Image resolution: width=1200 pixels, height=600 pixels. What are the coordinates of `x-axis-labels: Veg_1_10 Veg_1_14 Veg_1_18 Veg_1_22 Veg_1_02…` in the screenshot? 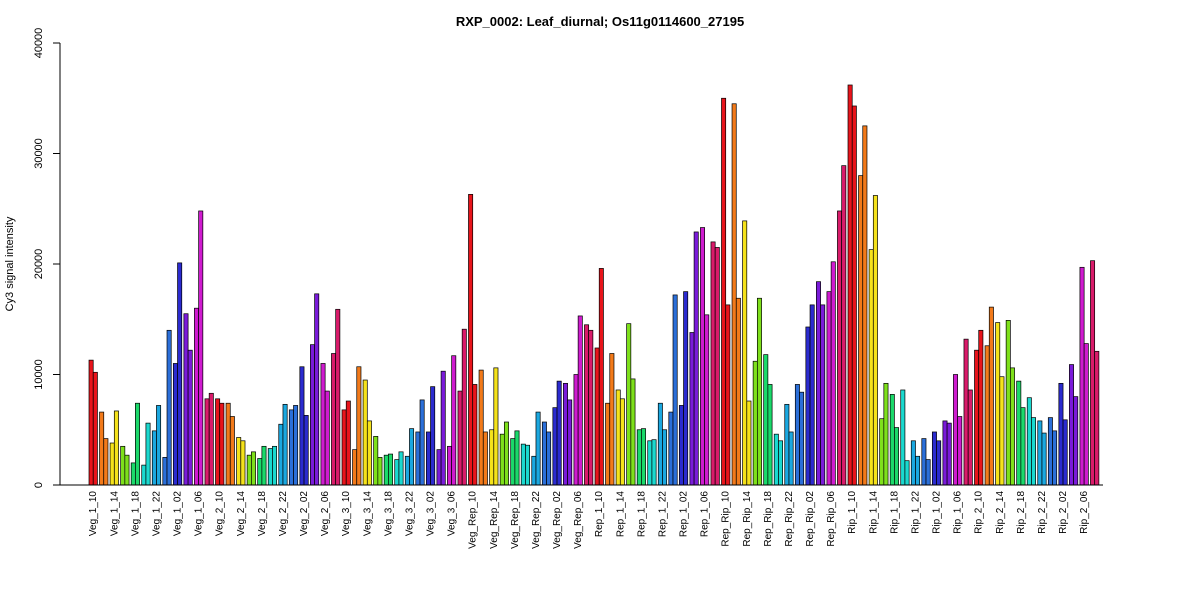 It's located at (589, 520).